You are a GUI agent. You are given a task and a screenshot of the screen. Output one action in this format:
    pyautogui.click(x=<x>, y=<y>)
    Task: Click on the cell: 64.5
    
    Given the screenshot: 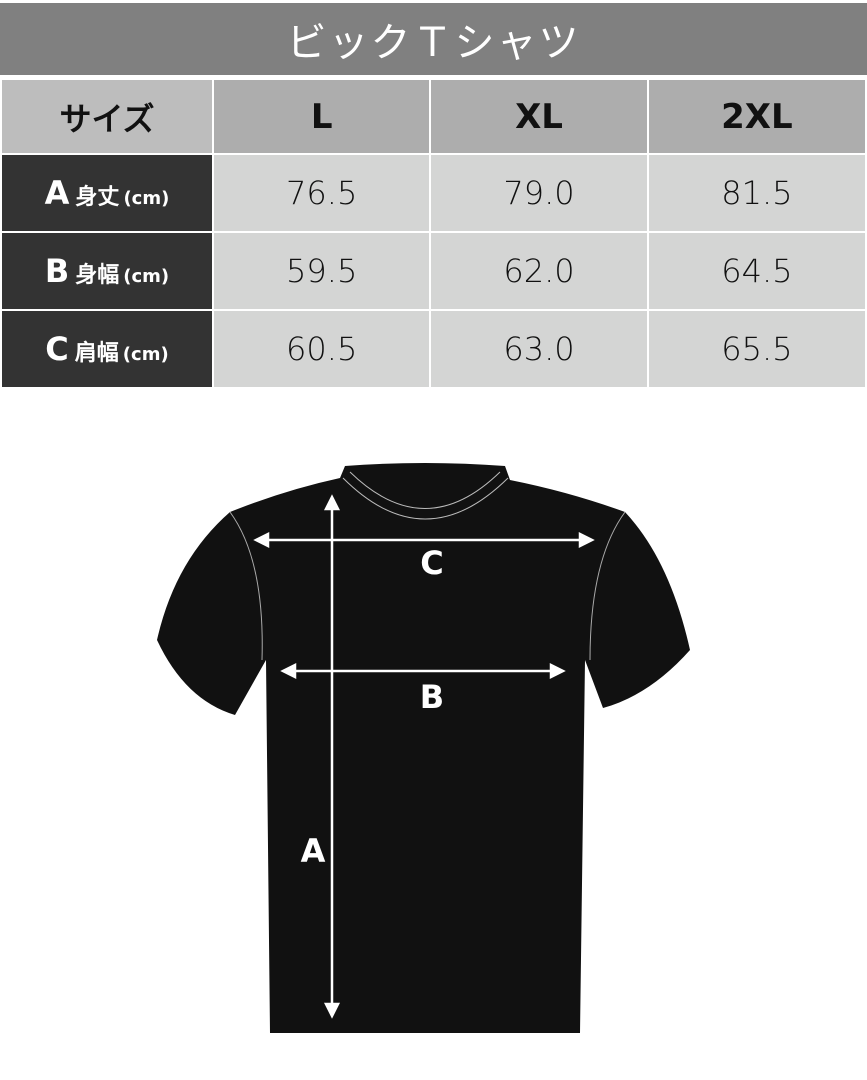 What is the action you would take?
    pyautogui.click(x=756, y=271)
    